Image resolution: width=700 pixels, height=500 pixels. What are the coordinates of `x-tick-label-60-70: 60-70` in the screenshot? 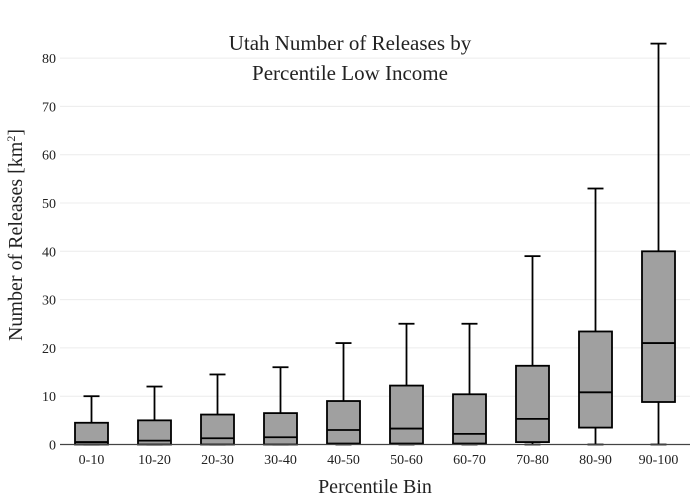 It's located at (469, 460).